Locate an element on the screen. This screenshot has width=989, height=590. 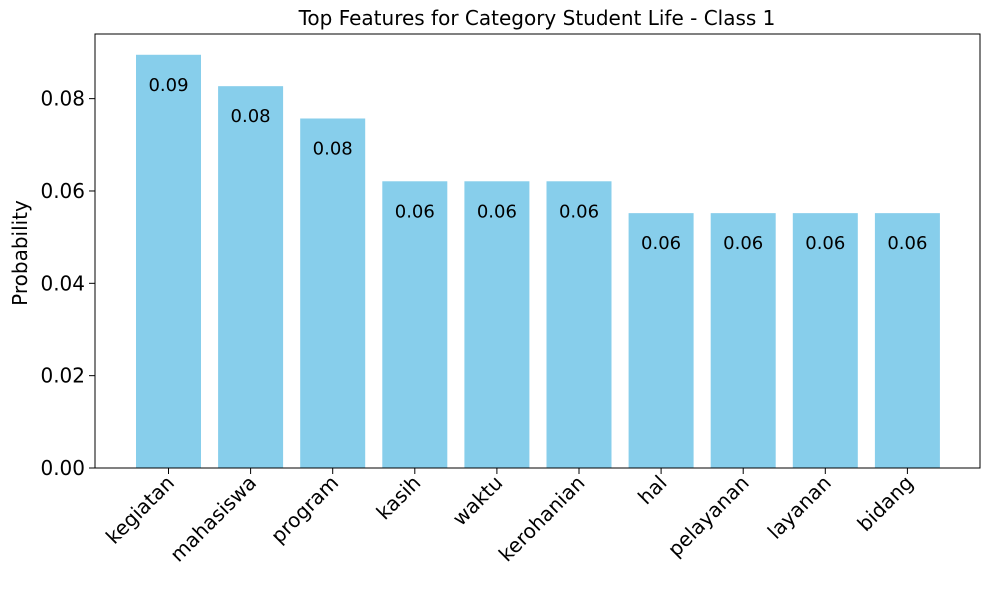
bar-waktu is located at coordinates (497, 325).